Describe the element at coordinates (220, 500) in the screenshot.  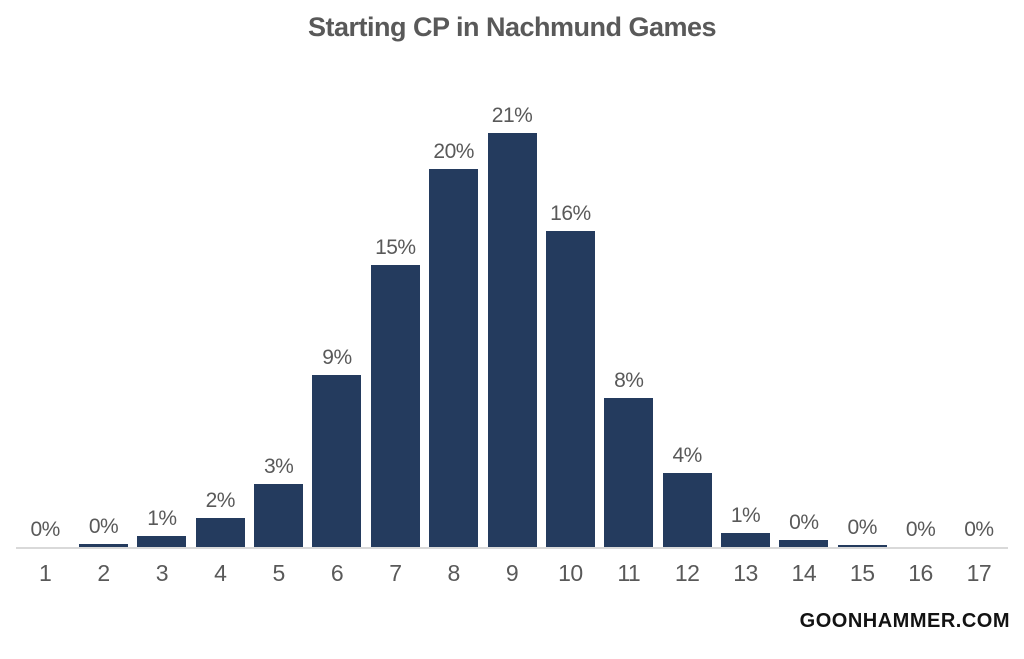
I see `bar-value-label: 2%` at that location.